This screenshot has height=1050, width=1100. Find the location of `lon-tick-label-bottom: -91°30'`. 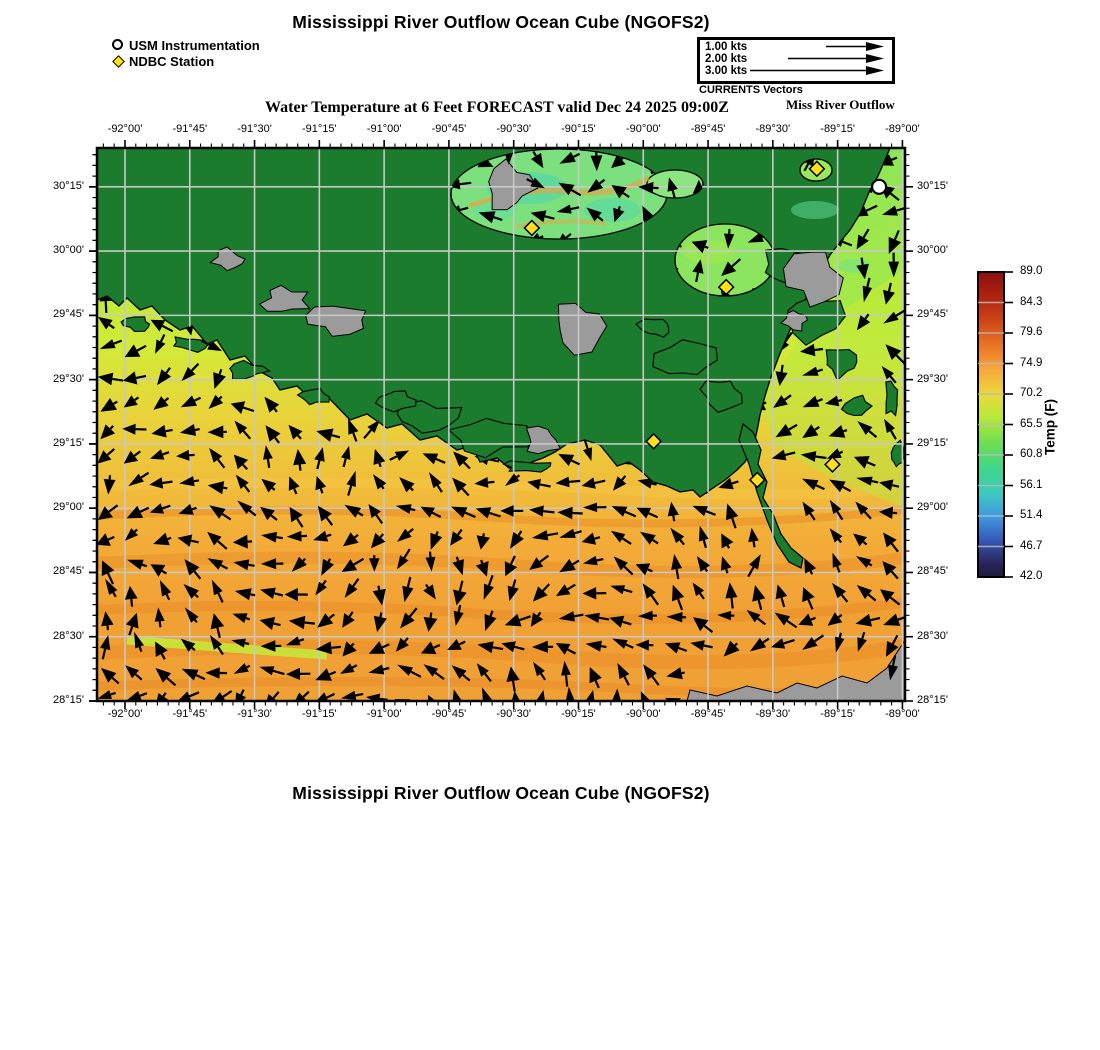

lon-tick-label-bottom: -91°30' is located at coordinates (254, 714).